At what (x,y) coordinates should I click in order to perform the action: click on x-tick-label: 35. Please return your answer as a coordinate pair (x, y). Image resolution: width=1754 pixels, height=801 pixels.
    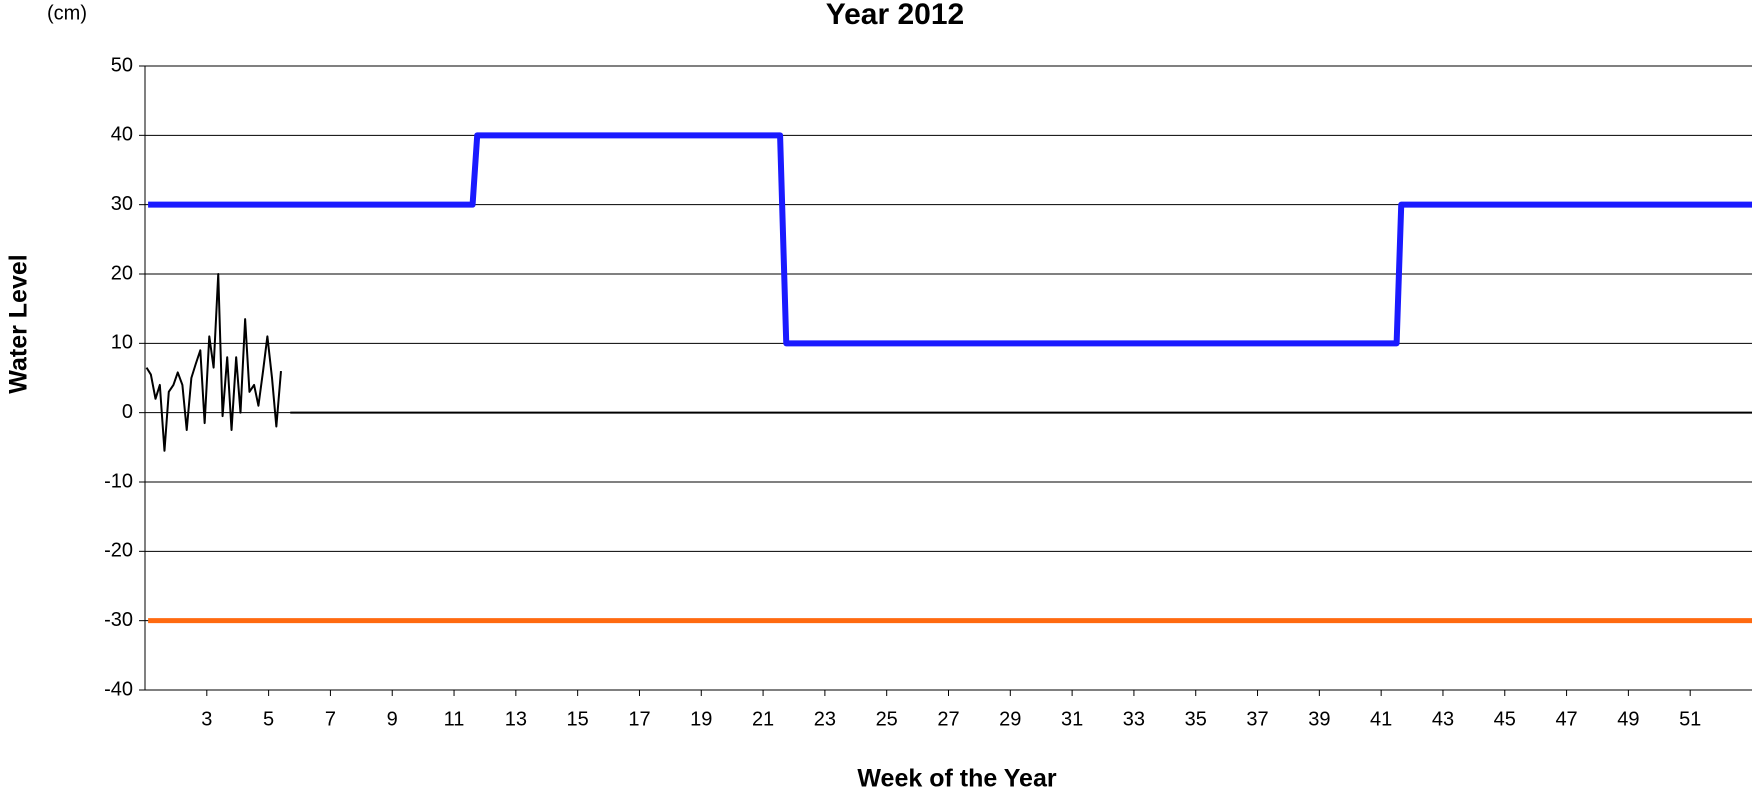
    Looking at the image, I should click on (1196, 719).